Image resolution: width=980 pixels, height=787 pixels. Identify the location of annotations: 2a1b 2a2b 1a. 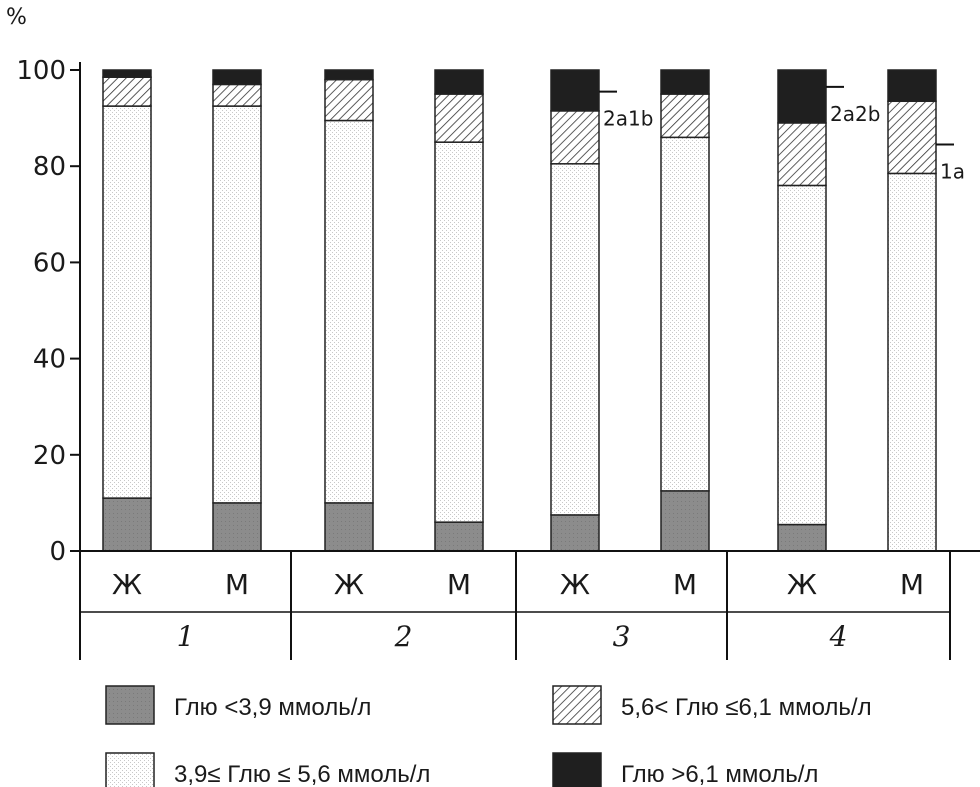
(782, 134).